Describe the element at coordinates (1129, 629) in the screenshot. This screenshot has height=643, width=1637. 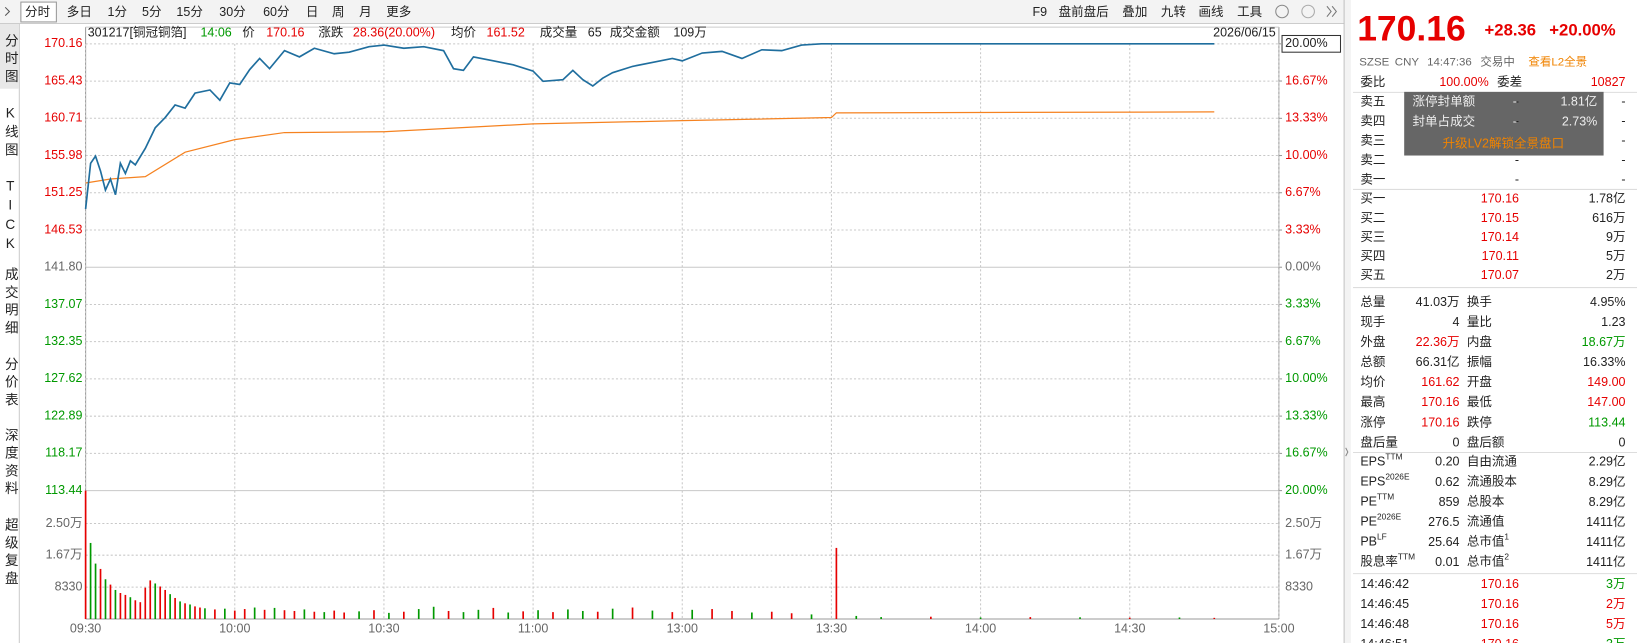
I see `x-tick-label: 14:30` at that location.